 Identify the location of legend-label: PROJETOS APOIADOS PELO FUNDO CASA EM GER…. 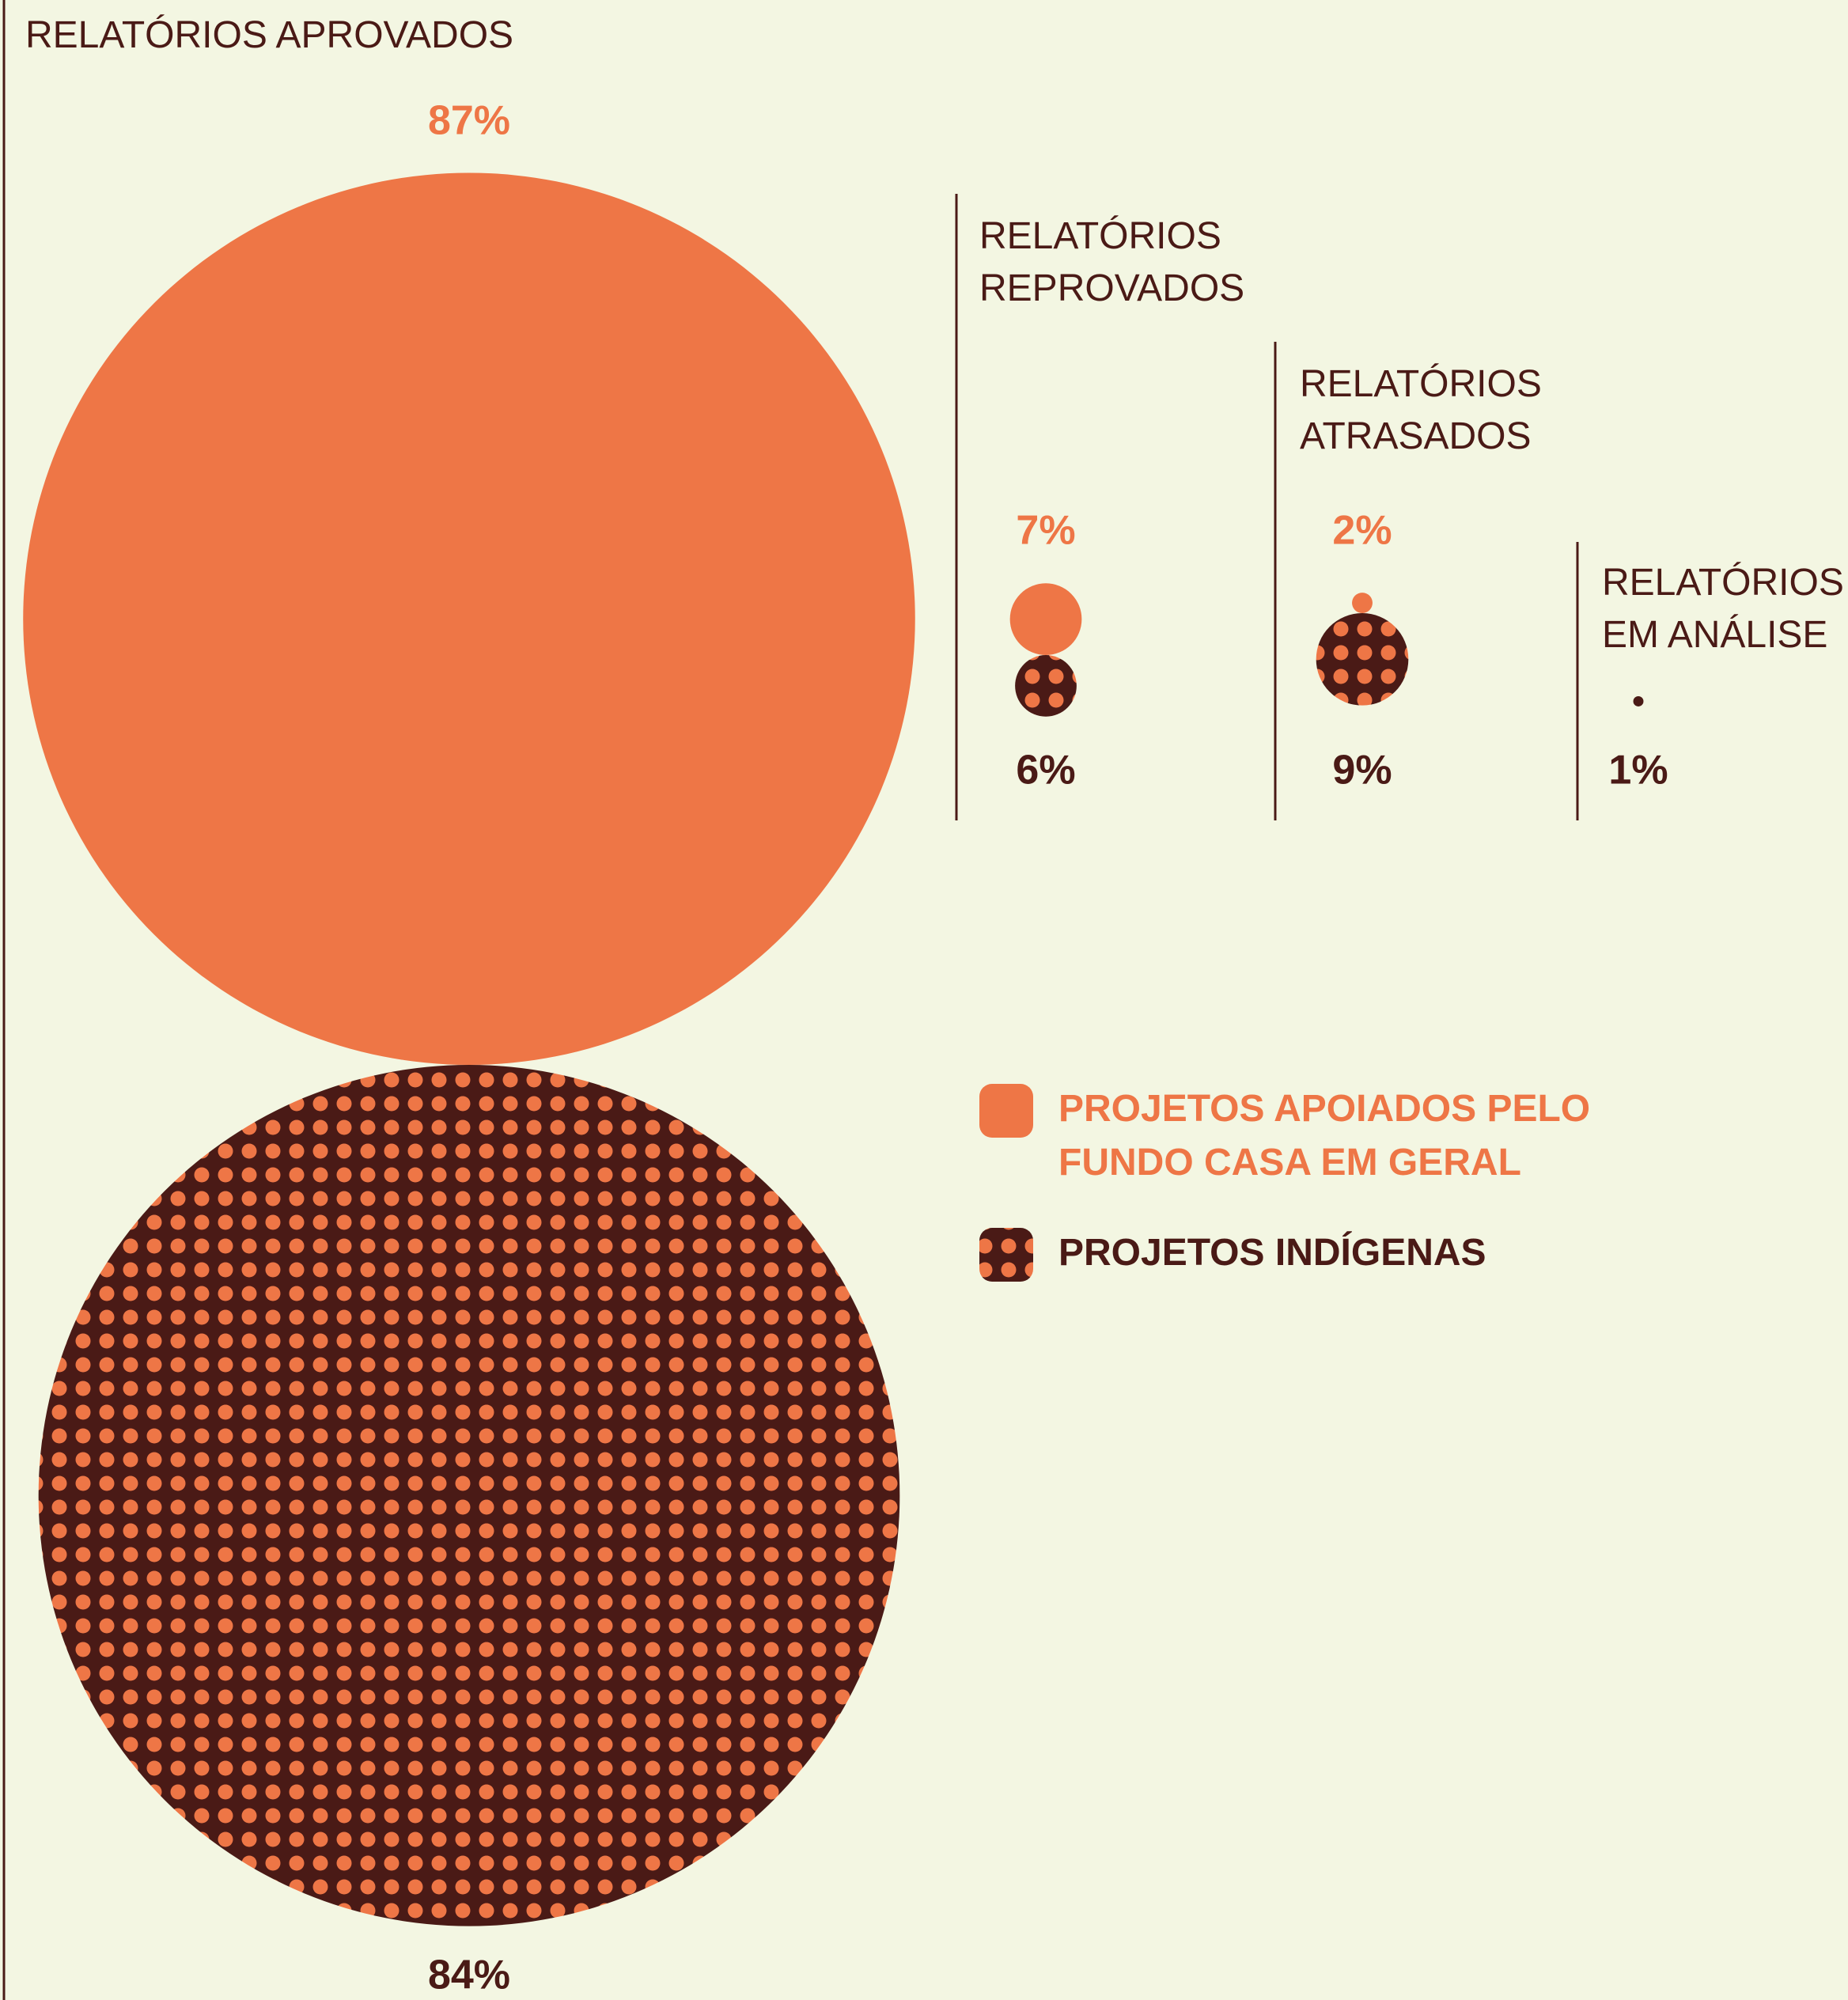
(1324, 1136).